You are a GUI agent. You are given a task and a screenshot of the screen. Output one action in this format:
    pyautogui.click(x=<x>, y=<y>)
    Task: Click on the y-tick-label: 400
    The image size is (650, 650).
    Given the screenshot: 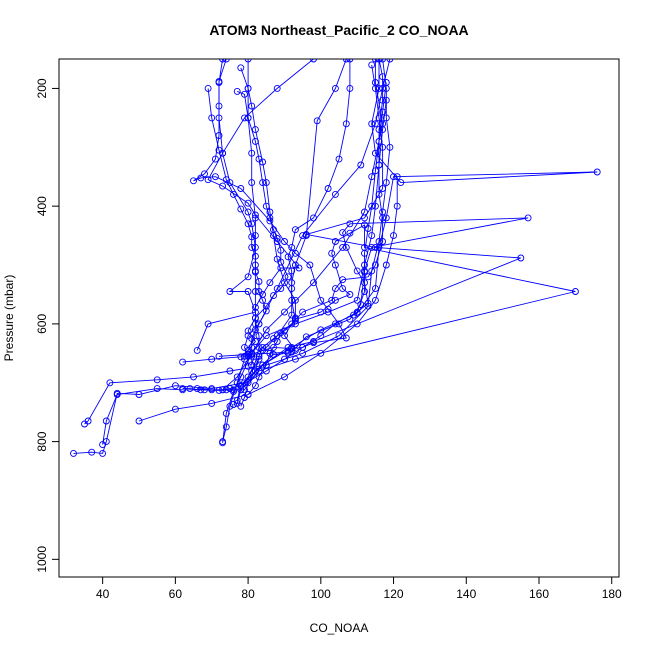 What is the action you would take?
    pyautogui.click(x=42, y=206)
    